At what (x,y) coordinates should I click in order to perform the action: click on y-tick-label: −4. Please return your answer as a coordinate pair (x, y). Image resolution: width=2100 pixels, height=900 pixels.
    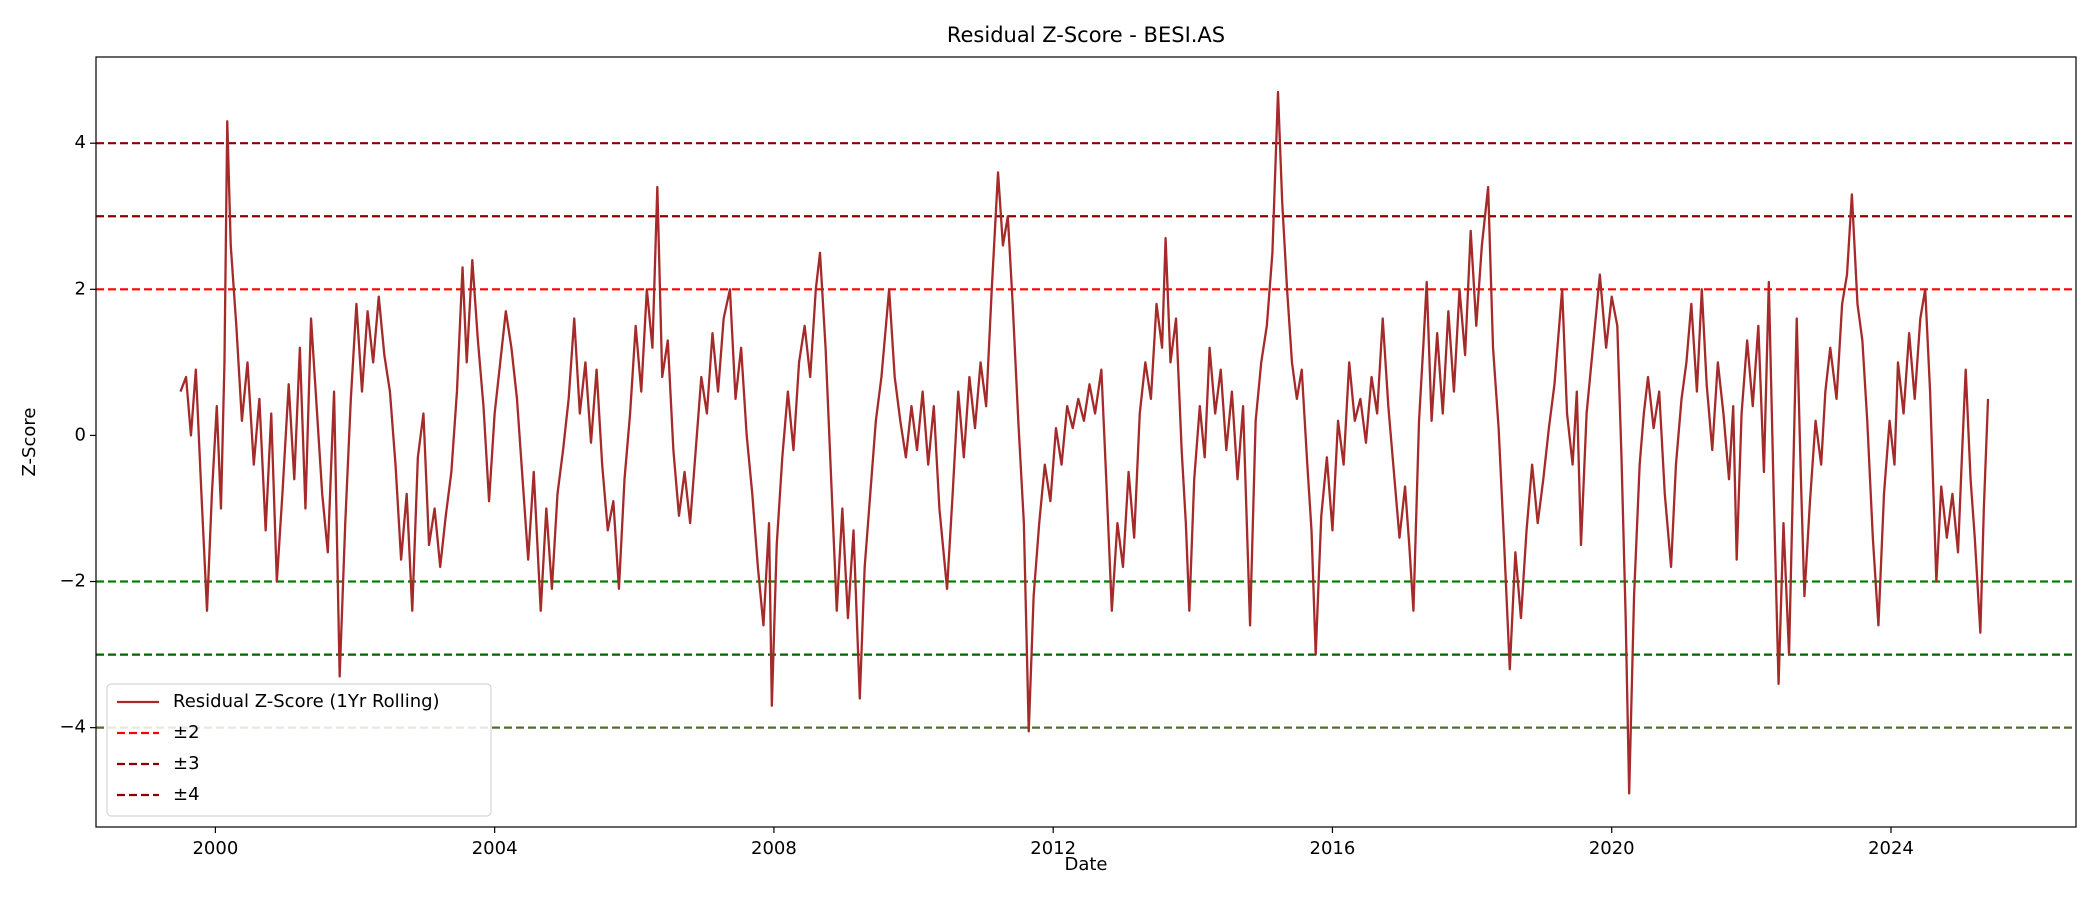
    Looking at the image, I should click on (72, 727).